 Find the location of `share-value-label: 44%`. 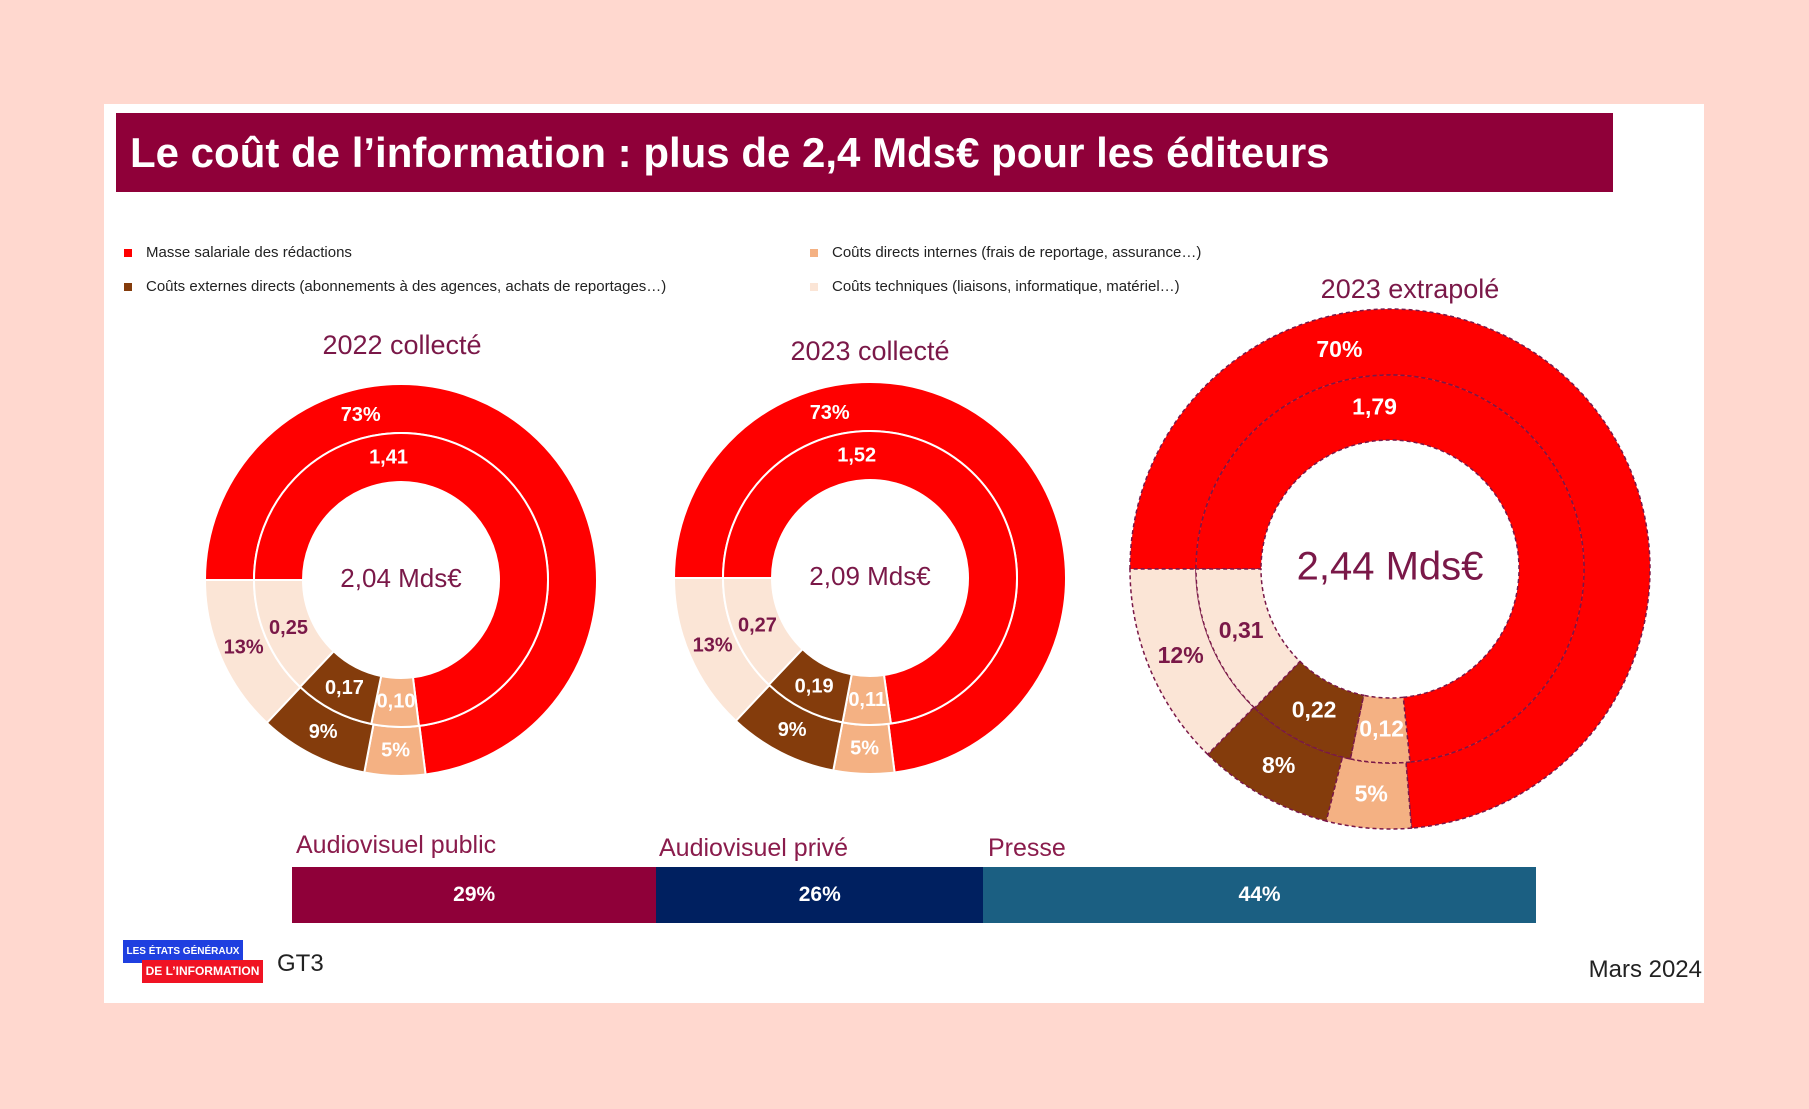

share-value-label: 44% is located at coordinates (1259, 894).